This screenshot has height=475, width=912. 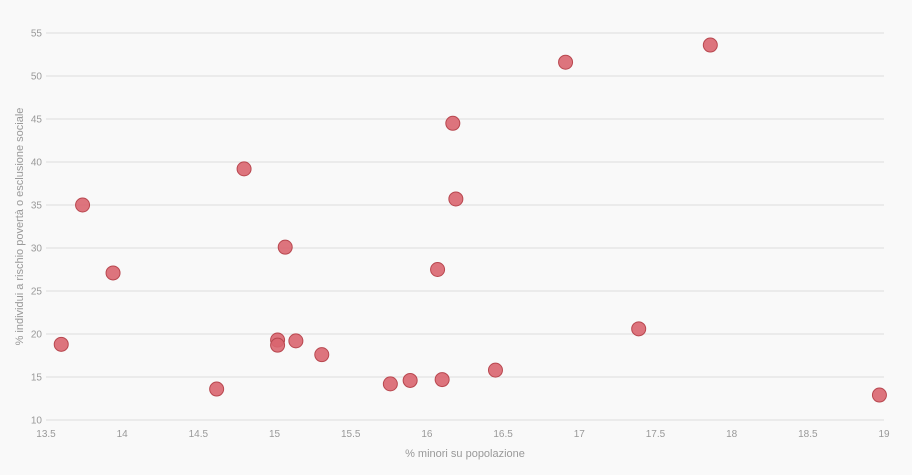 I want to click on x-axis-title: % minori su popolazione, so click(x=465, y=454).